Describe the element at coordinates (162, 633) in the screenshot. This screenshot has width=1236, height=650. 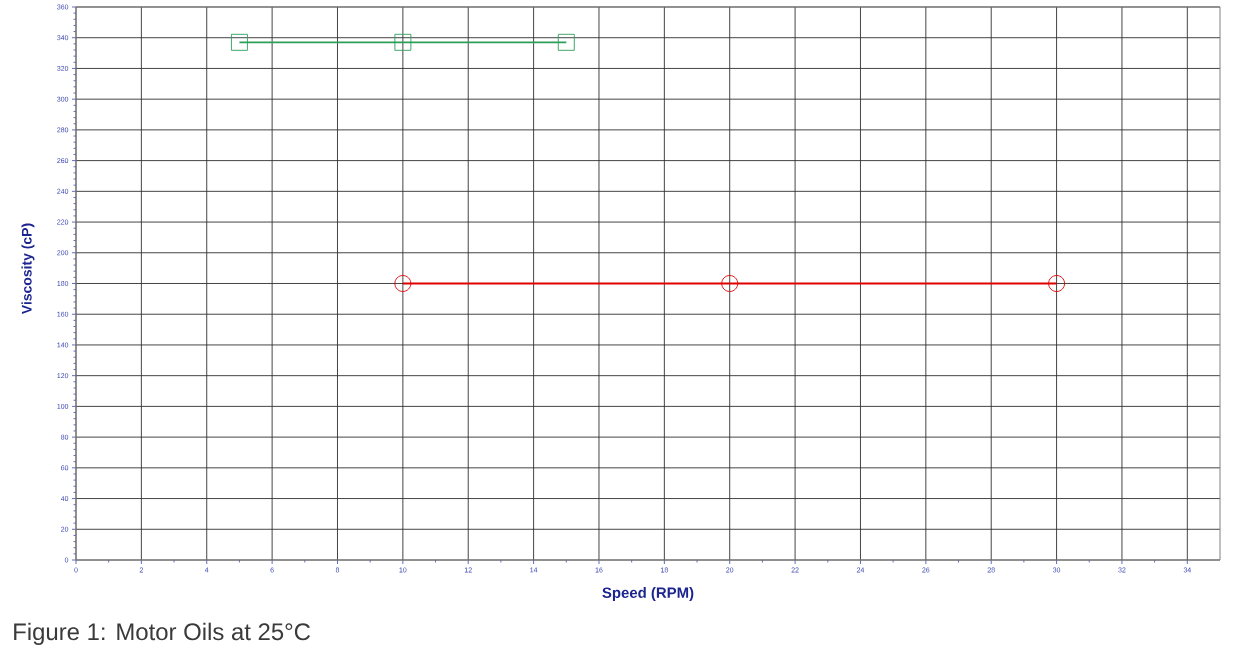
I see `caption: Figure 1: Motor Oils at 25°C` at that location.